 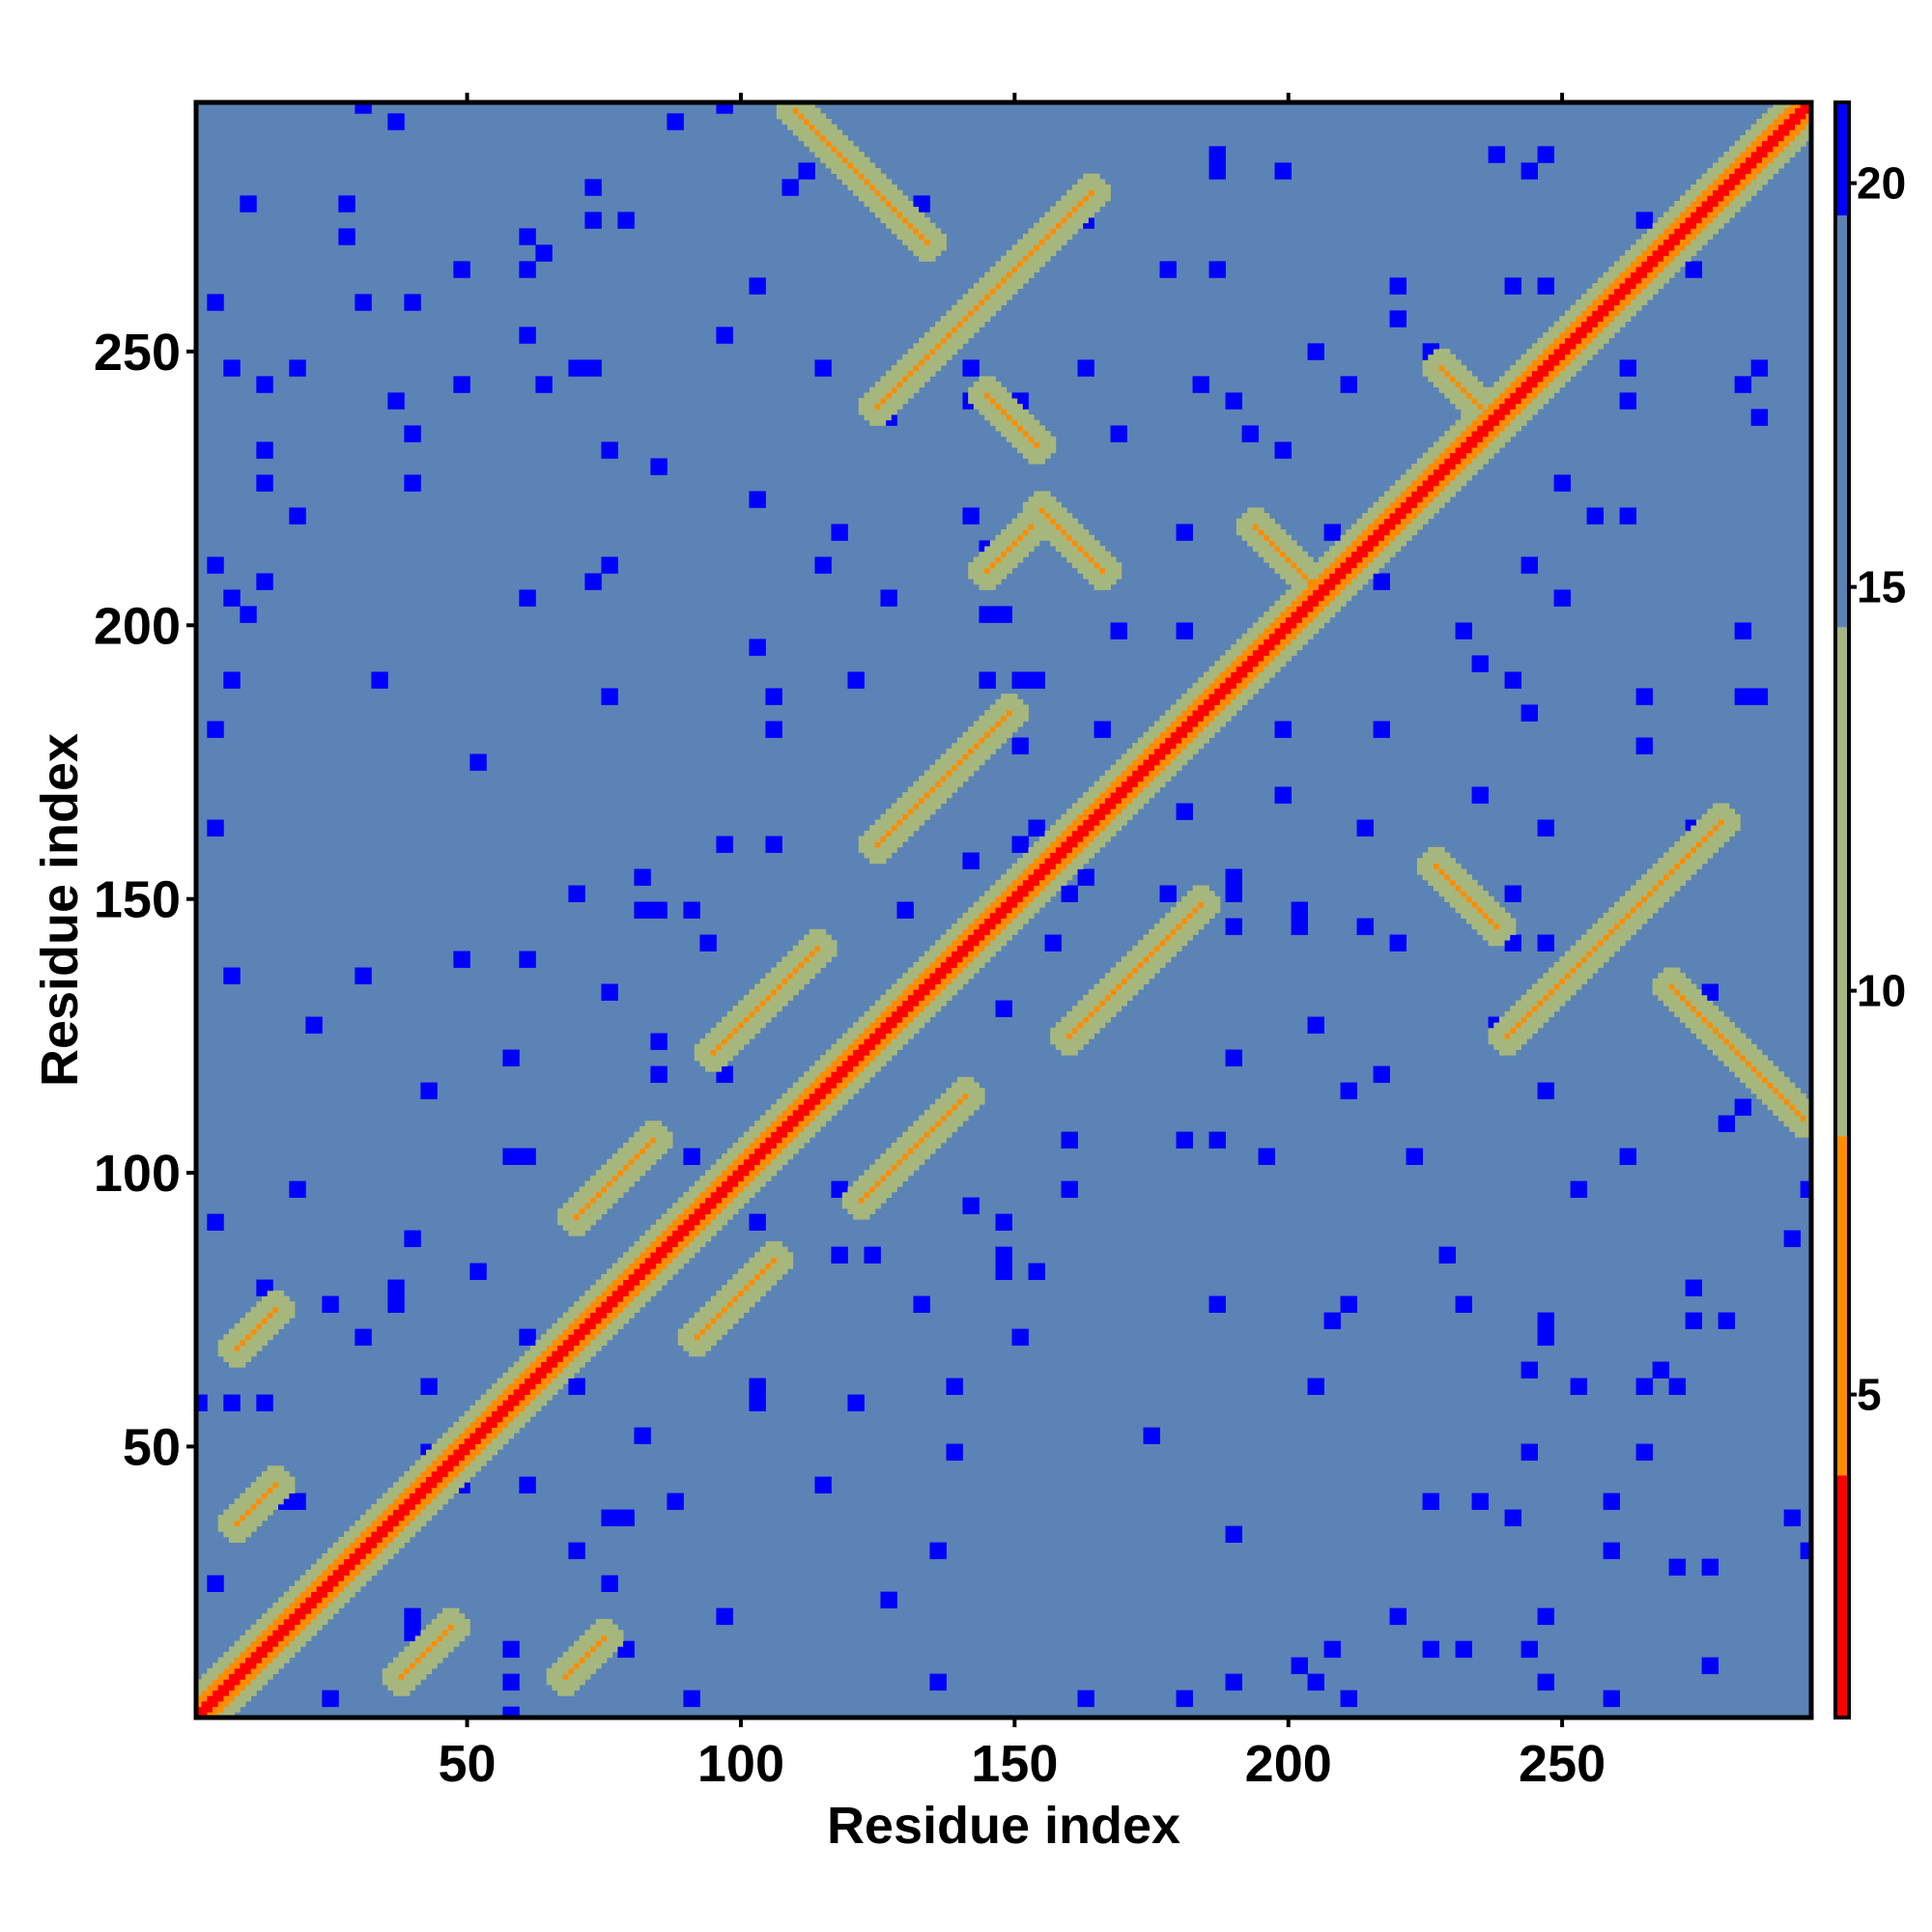 I want to click on y-tick-label: 250, so click(x=137, y=353).